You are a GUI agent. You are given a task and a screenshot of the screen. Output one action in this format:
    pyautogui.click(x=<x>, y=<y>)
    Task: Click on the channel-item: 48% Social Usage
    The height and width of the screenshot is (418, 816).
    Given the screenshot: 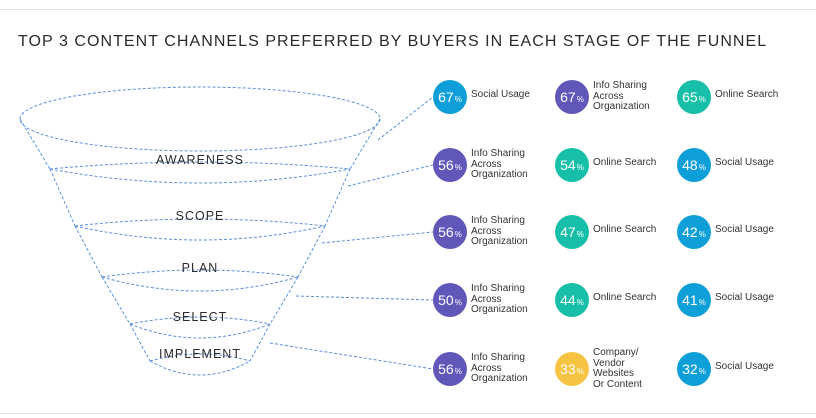 What is the action you would take?
    pyautogui.click(x=725, y=165)
    